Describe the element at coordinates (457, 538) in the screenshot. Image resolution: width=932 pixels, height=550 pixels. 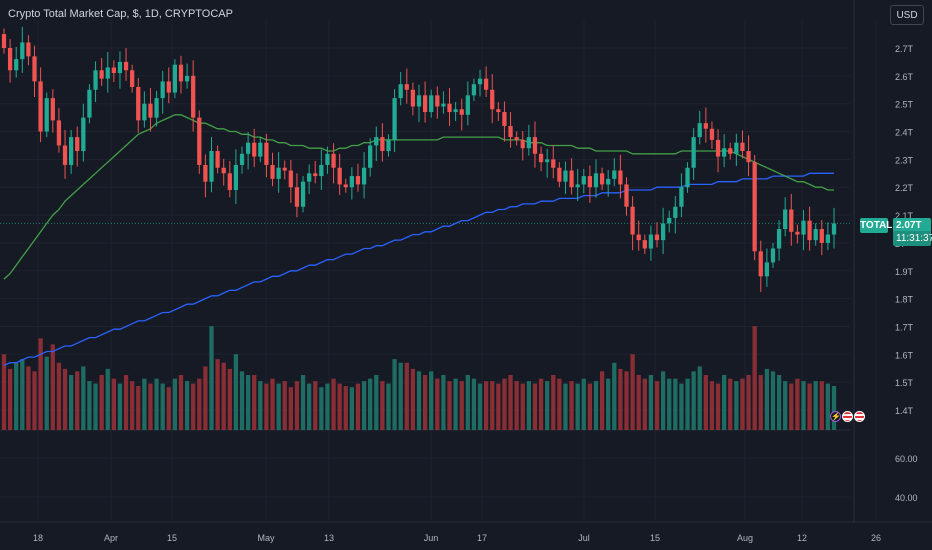
I see `time-axis: 18 Apr 15 May 13 Jun 17 Jul 15 Aug 12 26` at that location.